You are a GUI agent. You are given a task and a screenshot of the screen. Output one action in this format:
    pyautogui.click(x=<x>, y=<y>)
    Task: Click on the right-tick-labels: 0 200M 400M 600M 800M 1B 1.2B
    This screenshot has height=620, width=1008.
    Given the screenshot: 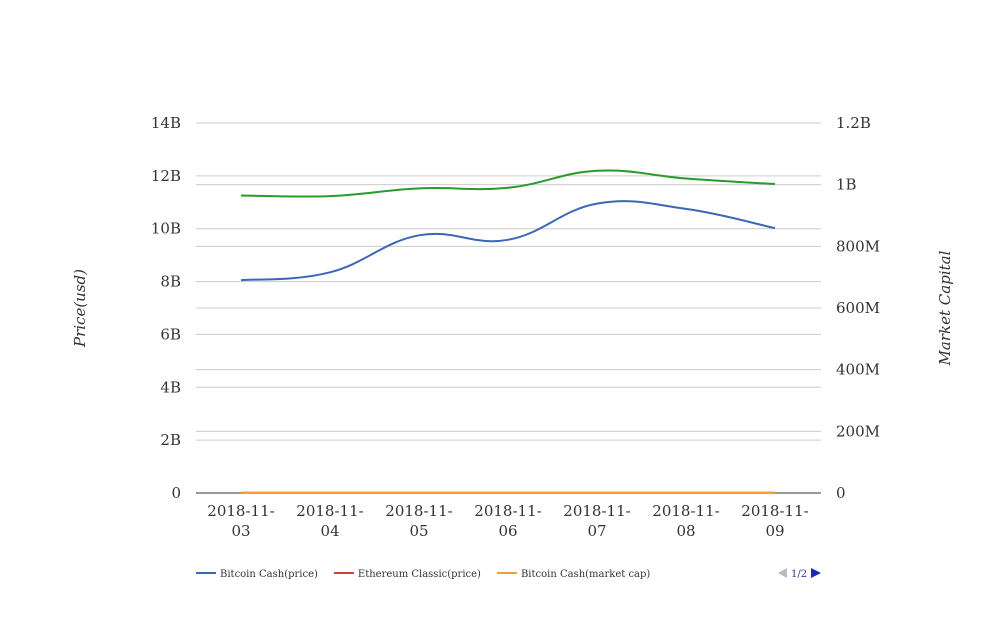 What is the action you would take?
    pyautogui.click(x=858, y=308)
    